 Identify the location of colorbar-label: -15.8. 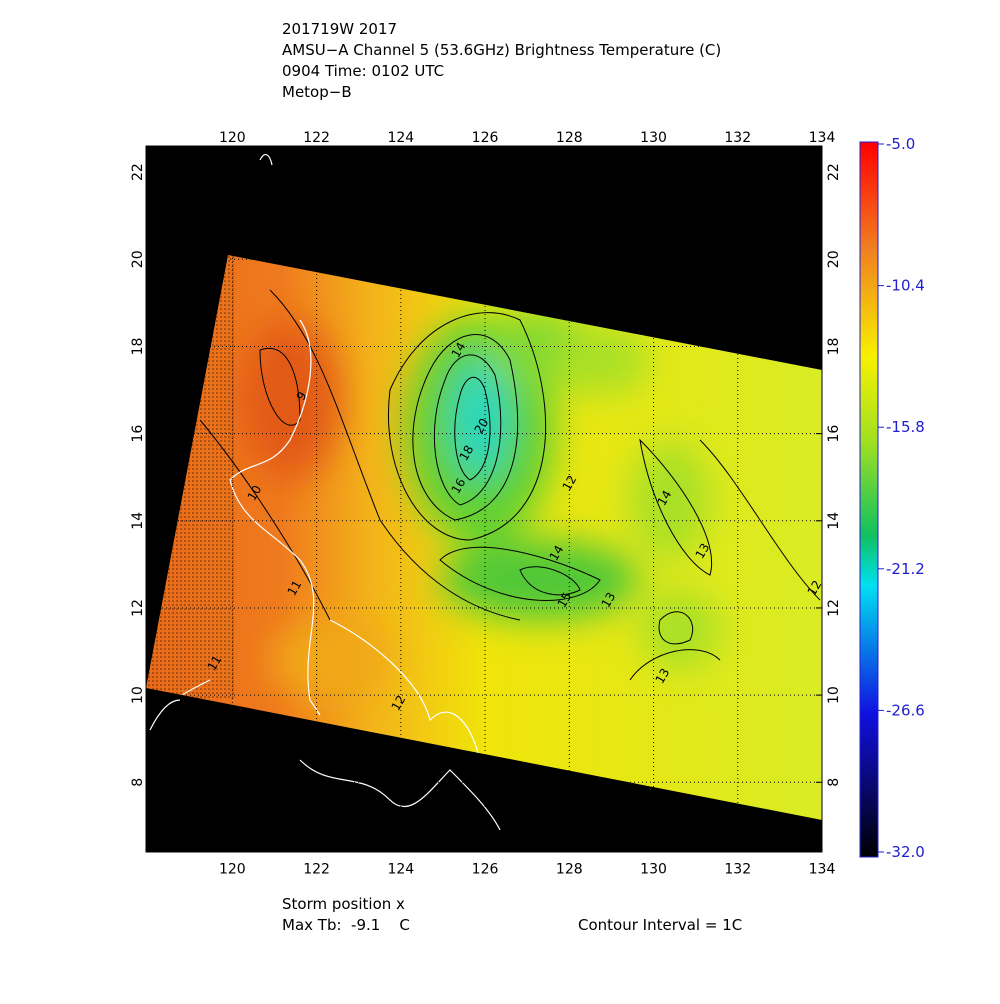
(905, 427).